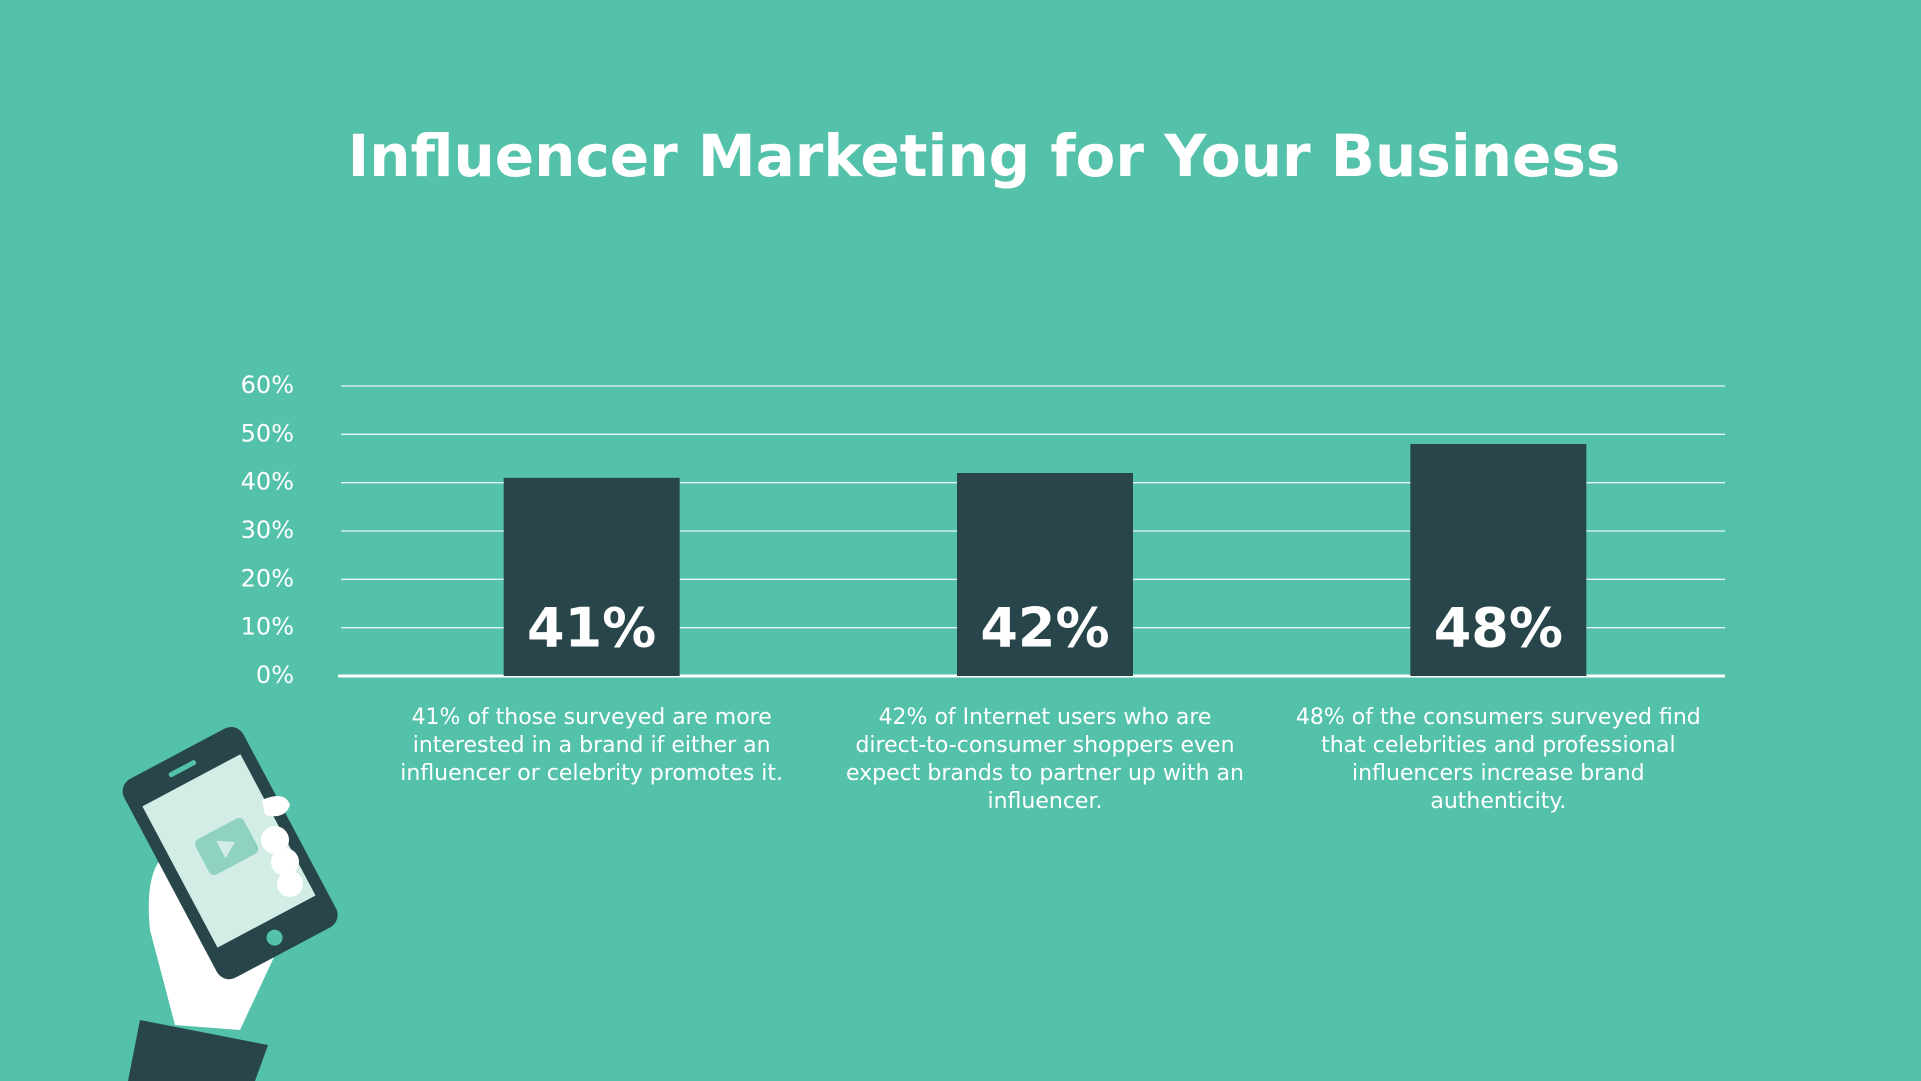 The image size is (1921, 1081). Describe the element at coordinates (267, 482) in the screenshot. I see `y-tick-label: 40%` at that location.